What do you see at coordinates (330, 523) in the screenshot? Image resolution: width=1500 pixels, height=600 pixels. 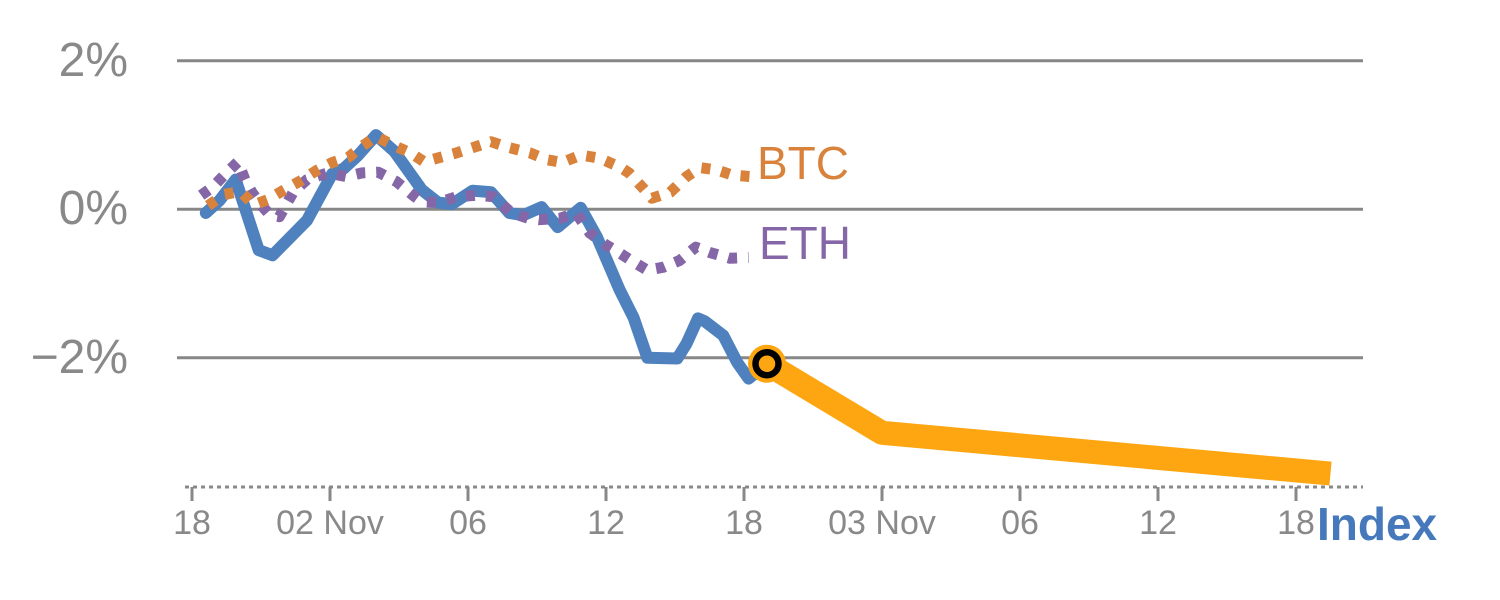 I see `x-tick-label: 02 Nov` at bounding box center [330, 523].